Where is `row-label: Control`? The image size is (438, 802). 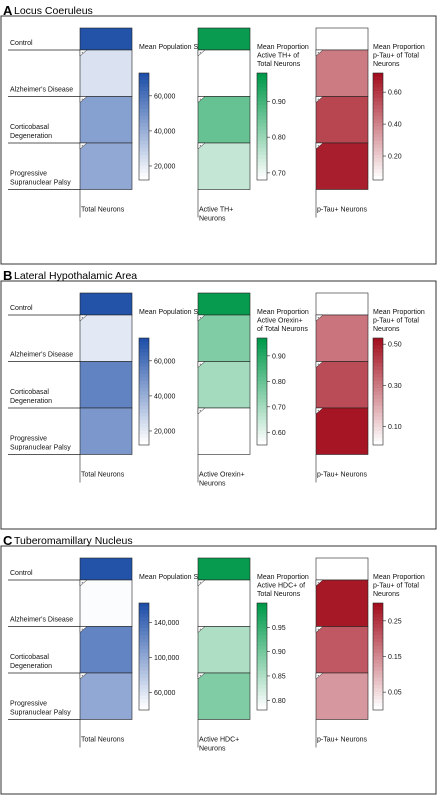
row-label: Control is located at coordinates (21, 43).